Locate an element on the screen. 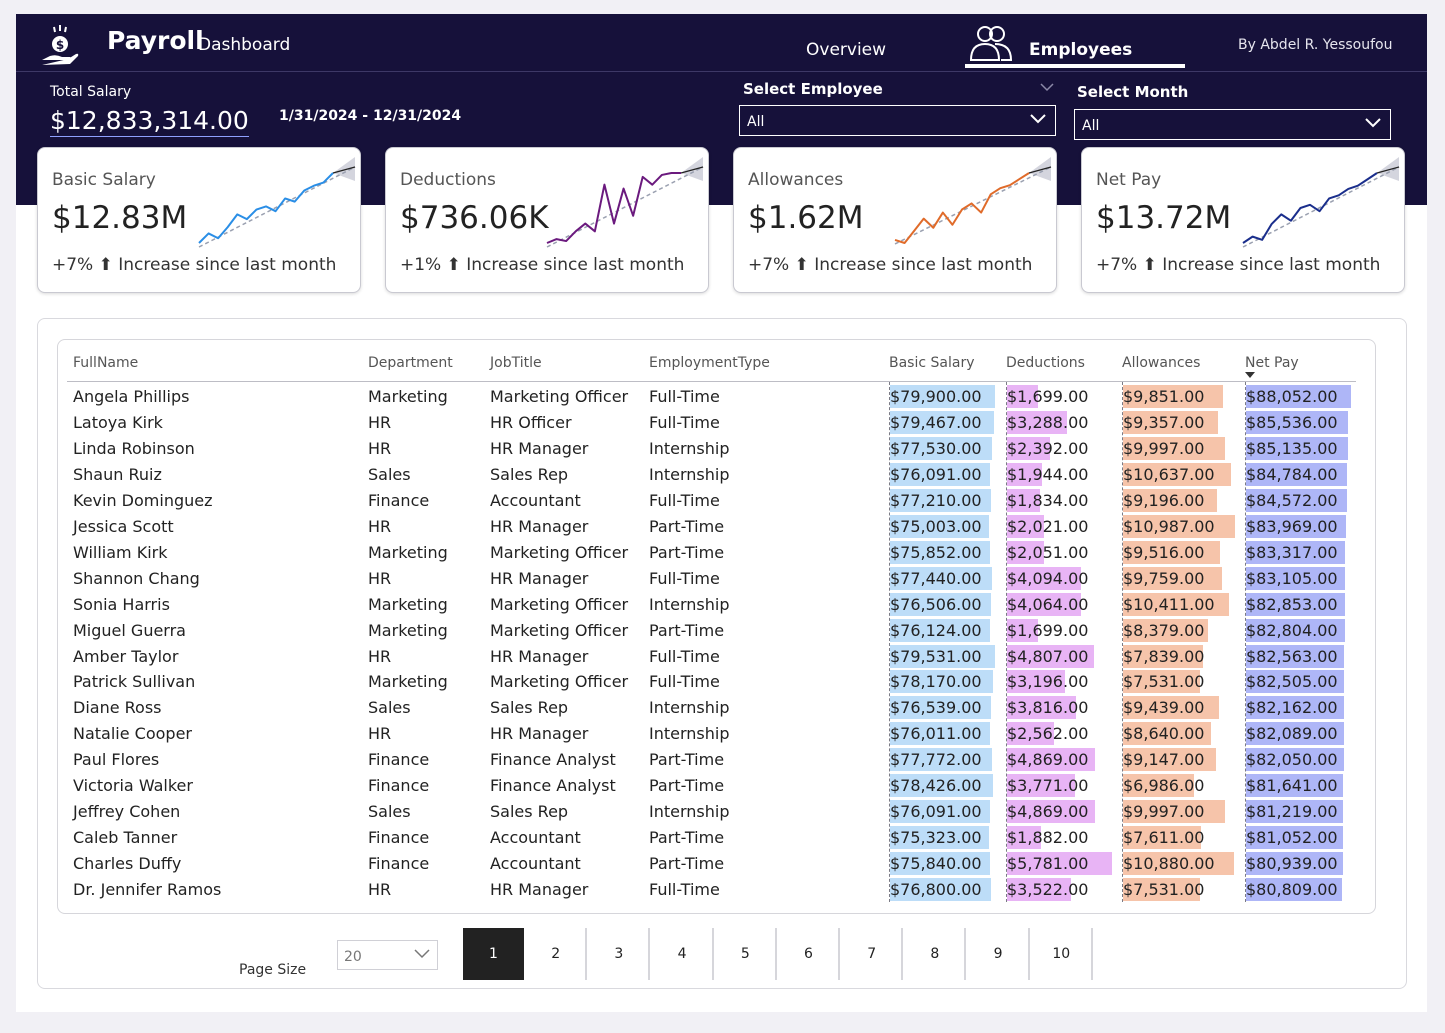  cell-ded: $1,699.00 is located at coordinates (1048, 396).